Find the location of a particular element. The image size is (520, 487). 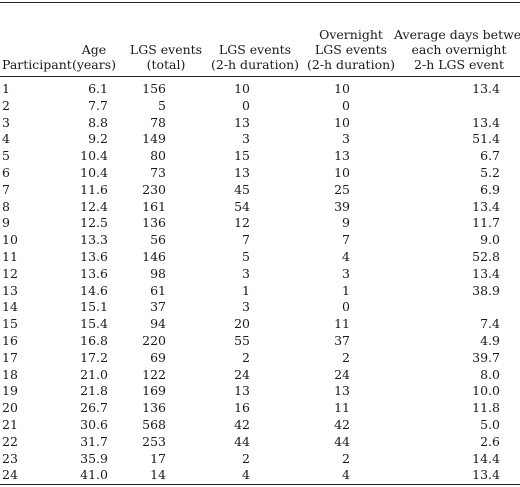

average-days-cell: 2.6 is located at coordinates (490, 441).